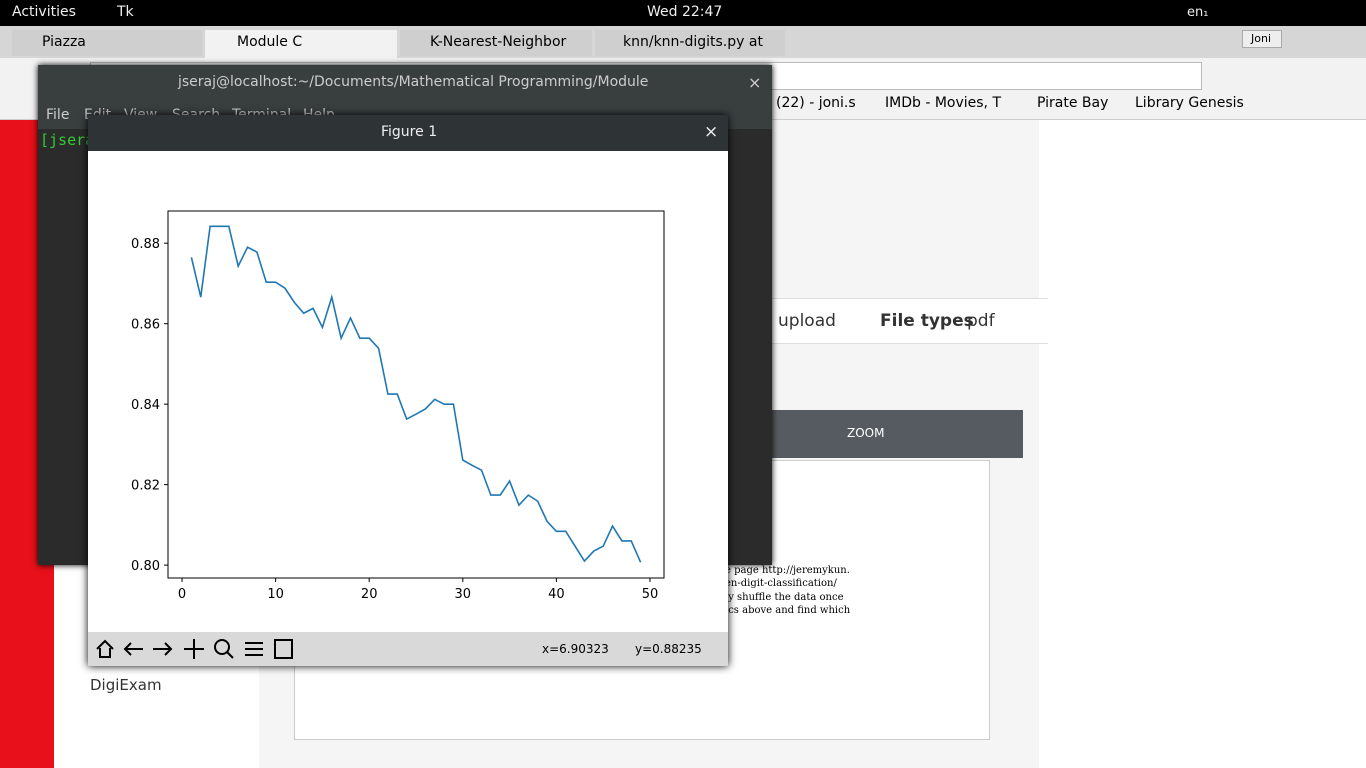  What do you see at coordinates (556, 594) in the screenshot?
I see `x-tick-label: 40` at bounding box center [556, 594].